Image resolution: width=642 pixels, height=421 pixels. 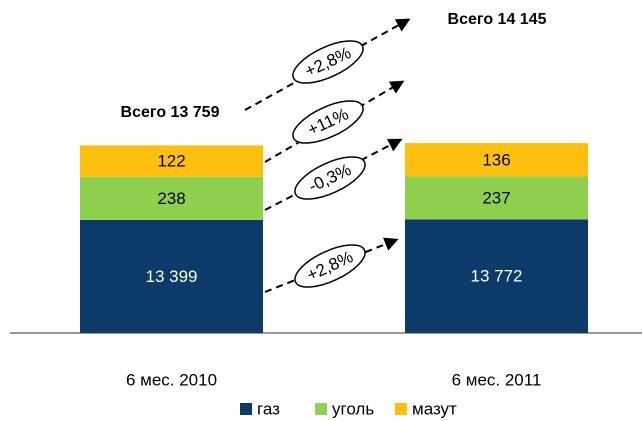 I want to click on value-label: 136, so click(x=496, y=159).